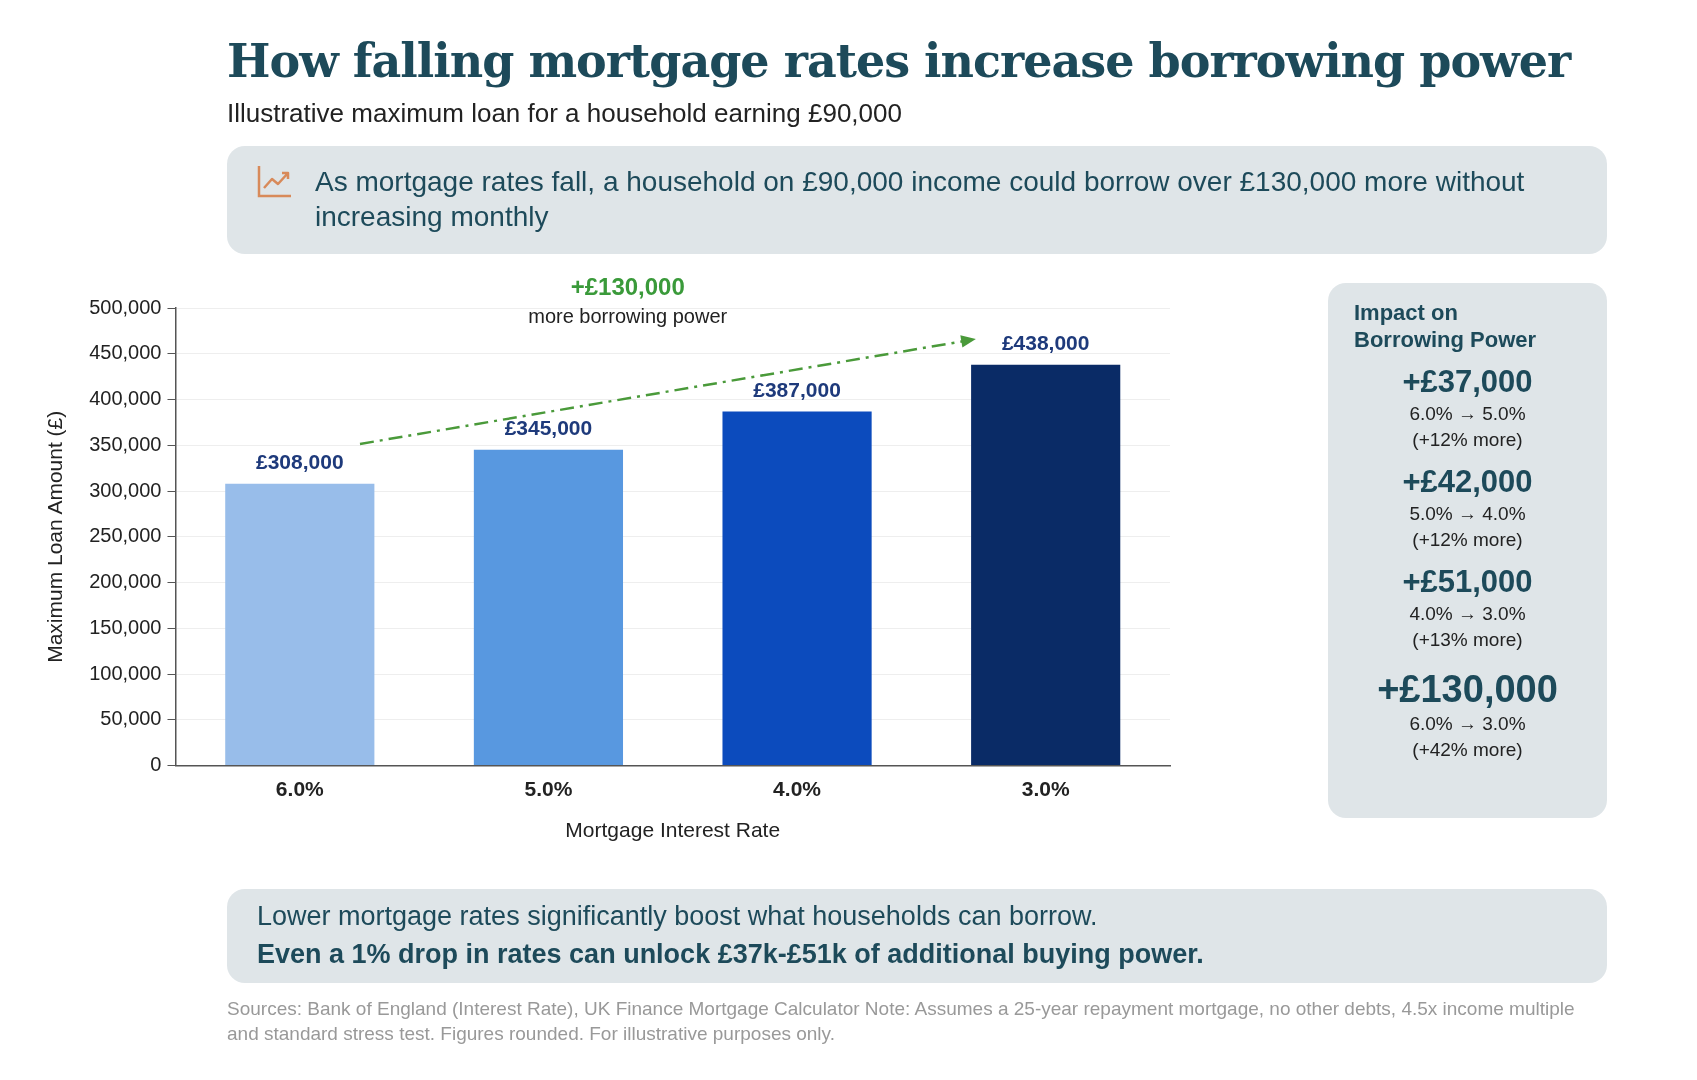 Image resolution: width=1697 pixels, height=1080 pixels. I want to click on x-tick-label: 4.0%, so click(797, 788).